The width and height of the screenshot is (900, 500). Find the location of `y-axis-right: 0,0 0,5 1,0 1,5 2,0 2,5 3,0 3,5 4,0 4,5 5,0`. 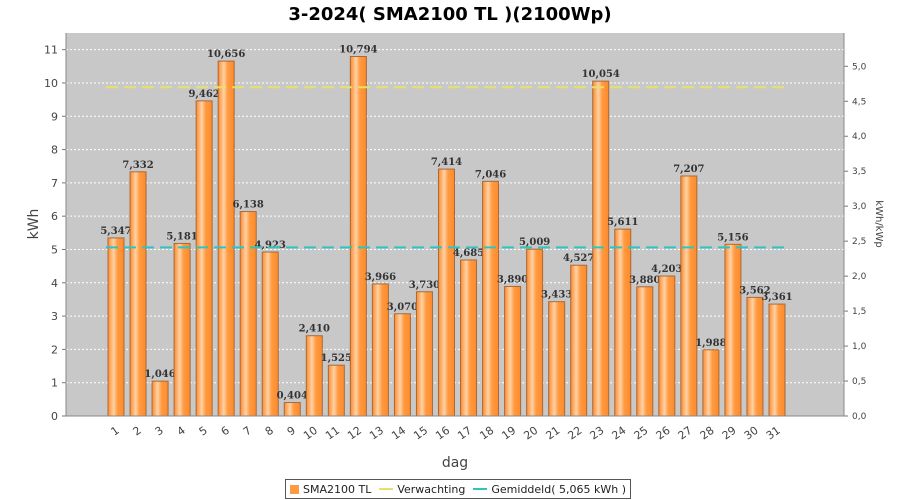

y-axis-right: 0,0 0,5 1,0 1,5 2,0 2,5 3,0 3,5 4,0 4,5 5,0 is located at coordinates (855, 227).